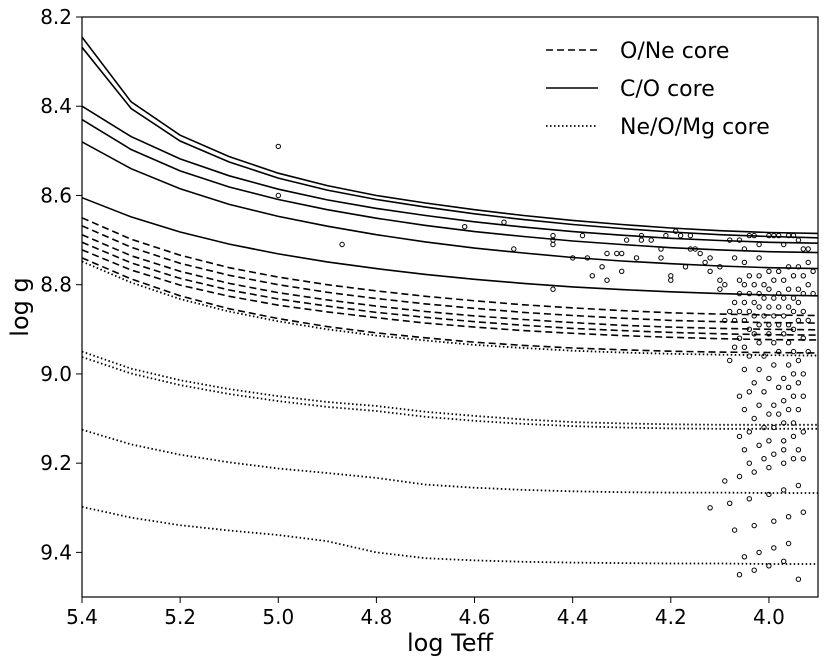 This screenshot has width=830, height=664. What do you see at coordinates (56, 374) in the screenshot?
I see `y-tick-label: 9.0` at bounding box center [56, 374].